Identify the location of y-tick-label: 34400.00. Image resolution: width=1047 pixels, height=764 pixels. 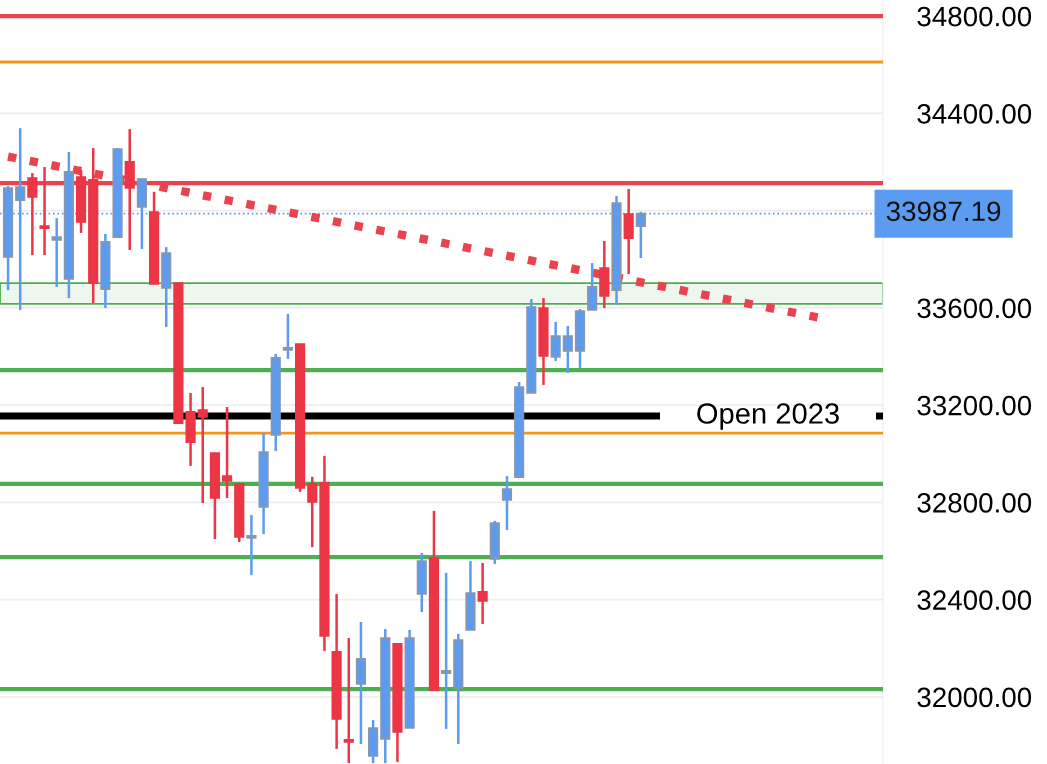
(974, 113).